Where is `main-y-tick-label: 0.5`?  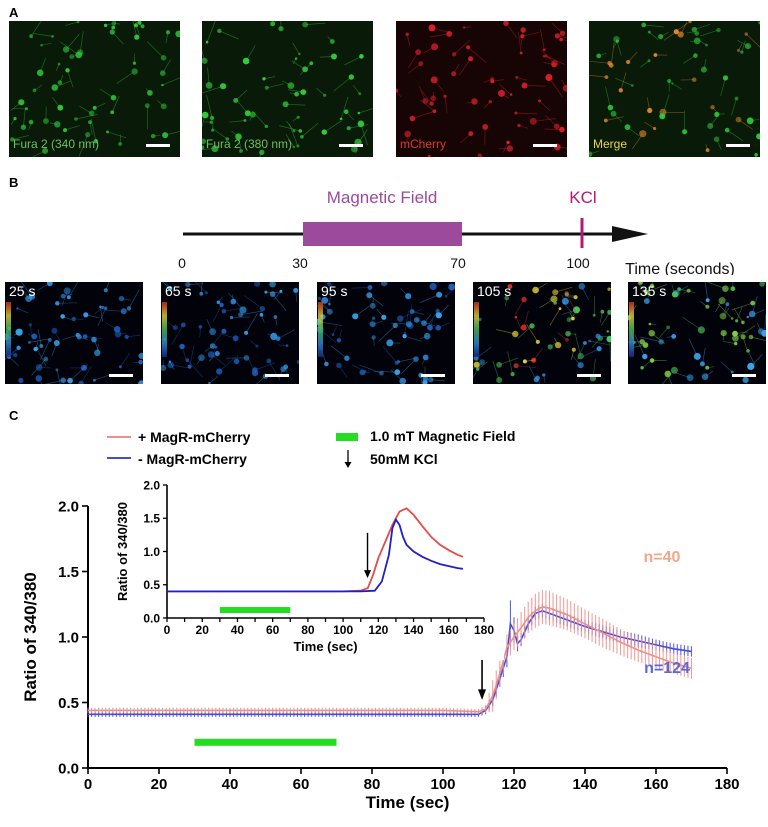 main-y-tick-label: 0.5 is located at coordinates (68, 703).